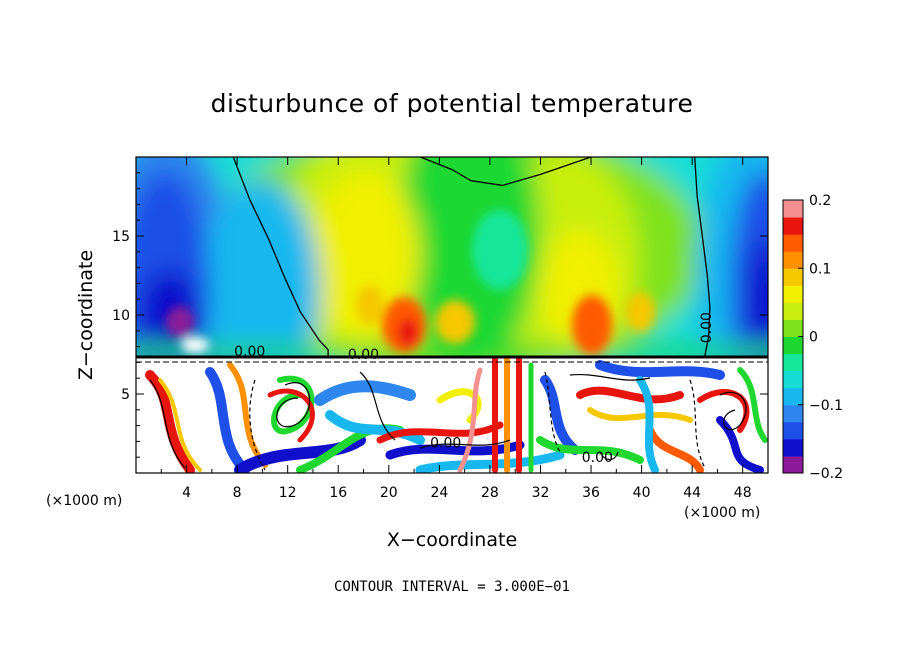  Describe the element at coordinates (826, 406) in the screenshot. I see `colorbar-tick-label: −0.1` at that location.